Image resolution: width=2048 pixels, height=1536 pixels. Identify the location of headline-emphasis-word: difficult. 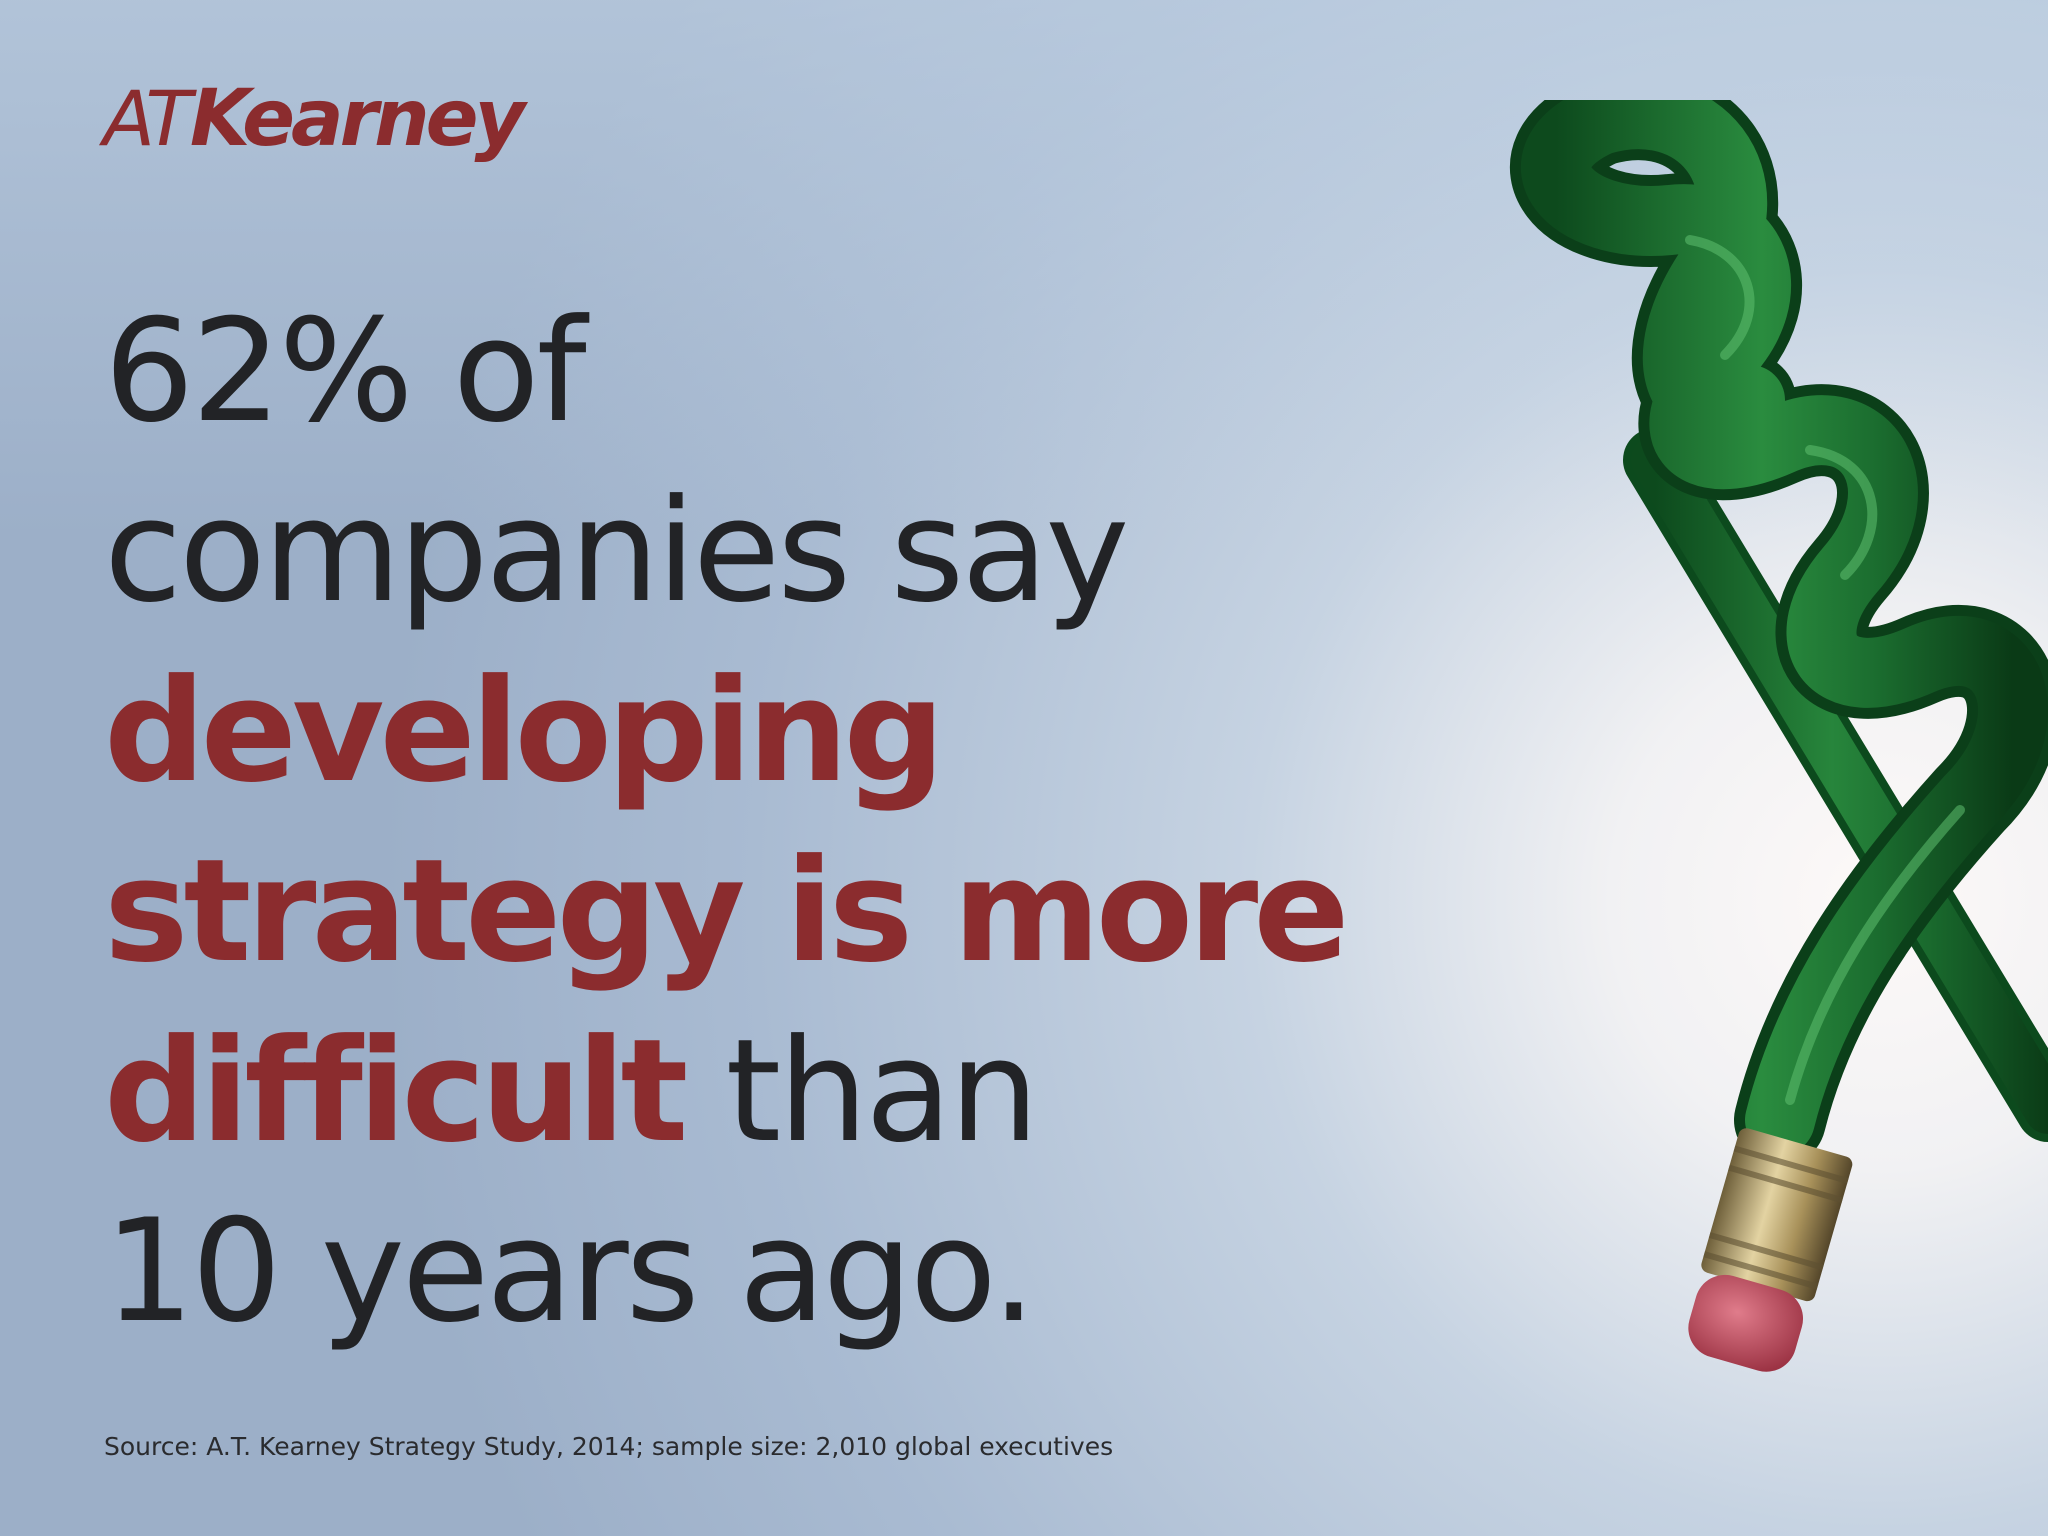
(396, 1091).